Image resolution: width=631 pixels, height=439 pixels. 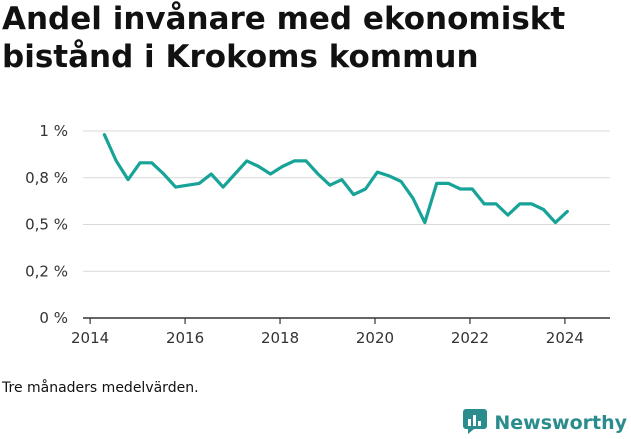 I want to click on x-tick-label: 2016, so click(x=185, y=338).